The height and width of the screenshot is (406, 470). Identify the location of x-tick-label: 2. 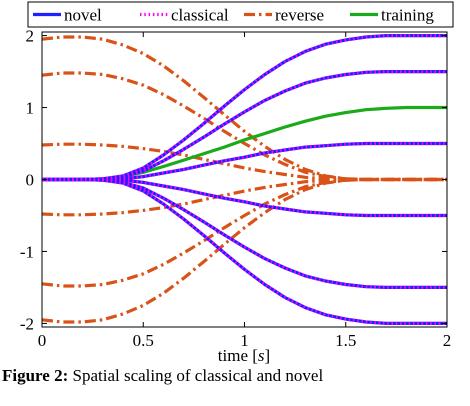
(447, 340).